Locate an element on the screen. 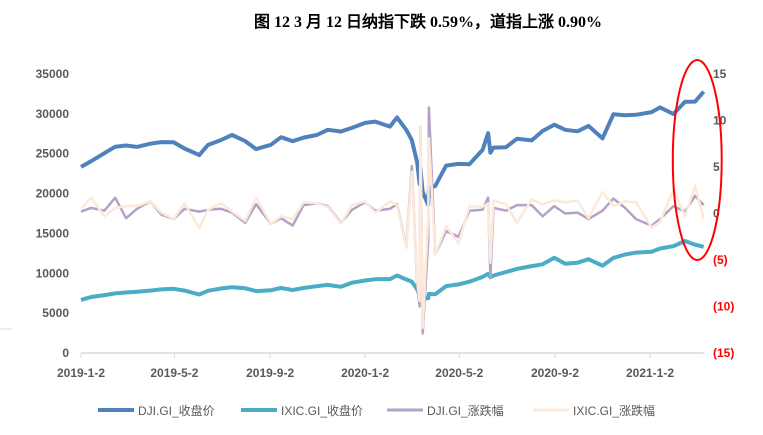  x-tick-label: 2021-1-2 is located at coordinates (650, 373).